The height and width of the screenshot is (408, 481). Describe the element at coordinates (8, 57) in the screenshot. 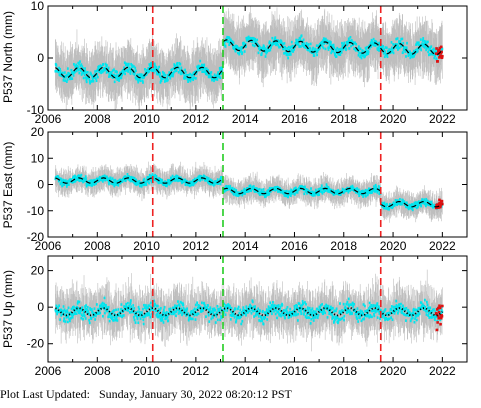

I see `y-axis-label: P537 North (mm)` at that location.